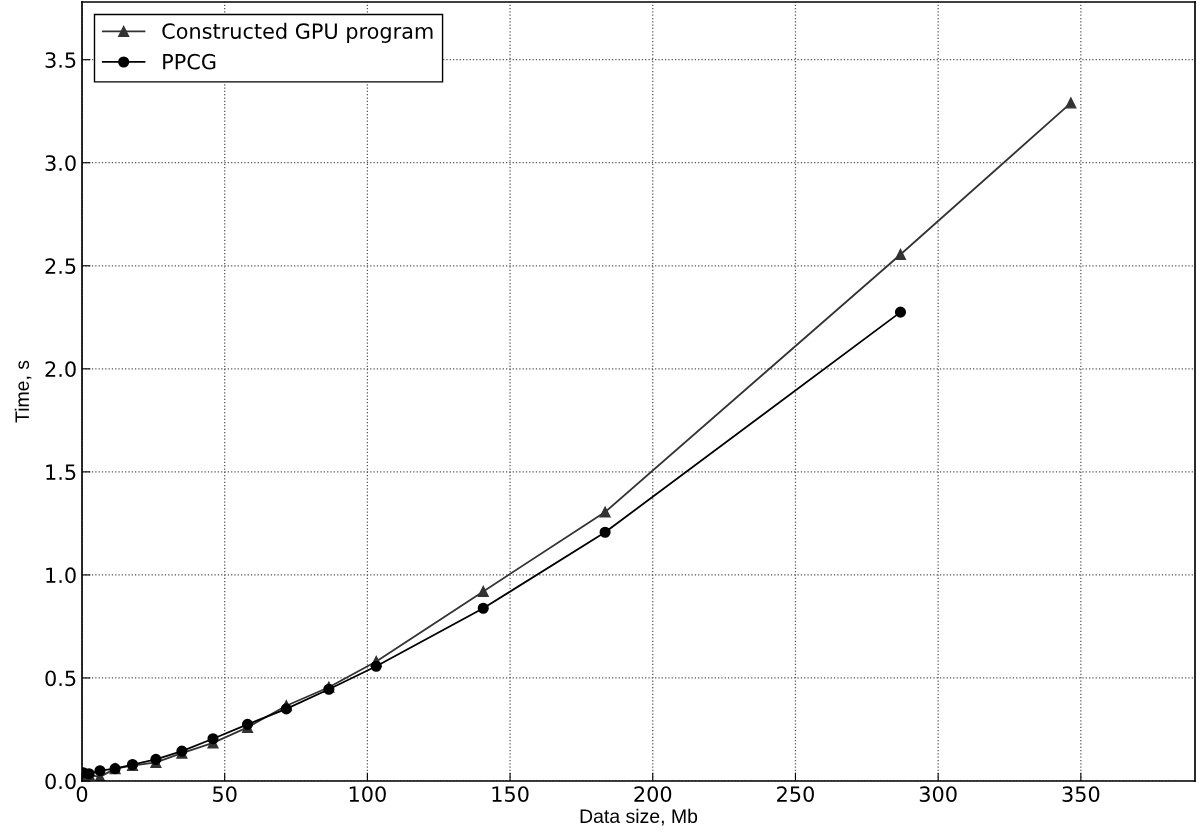 The image size is (1197, 837). What do you see at coordinates (510, 794) in the screenshot?
I see `x-tick-label: 150` at bounding box center [510, 794].